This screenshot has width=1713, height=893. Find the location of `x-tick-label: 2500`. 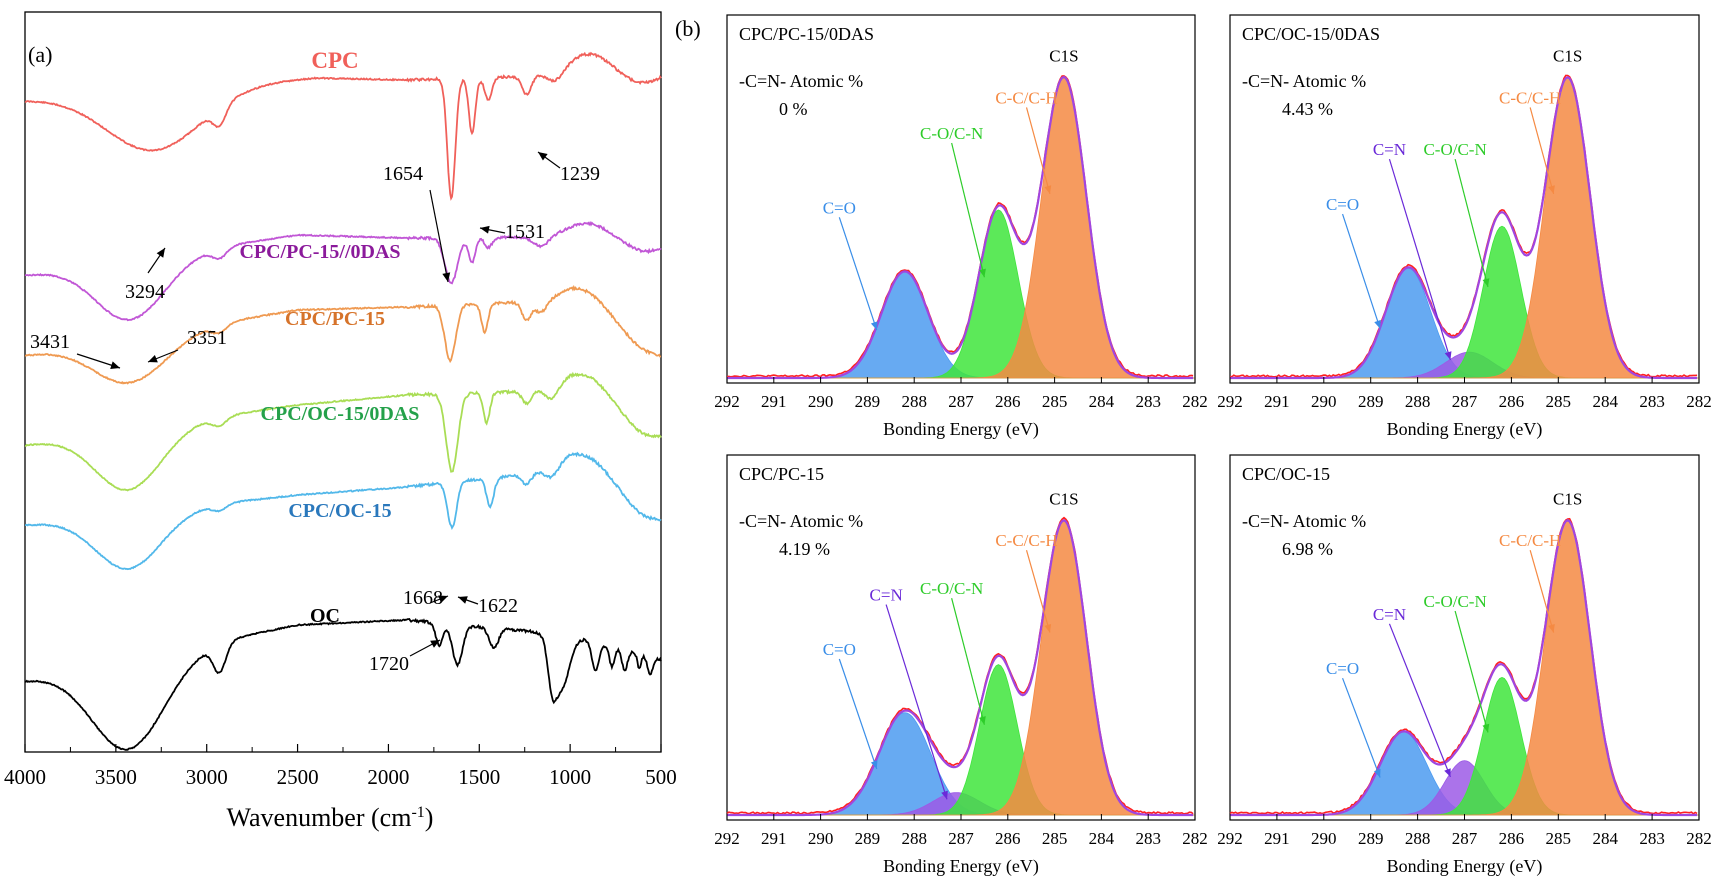

x-tick-label: 2500 is located at coordinates (298, 777).